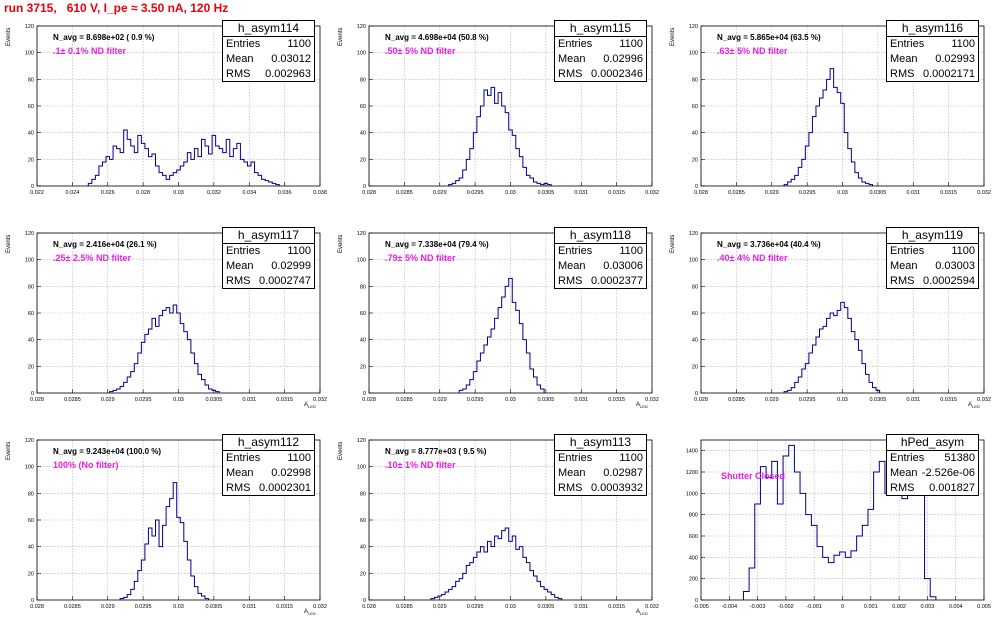 The height and width of the screenshot is (627, 996). I want to click on stats-entries-value: 1100, so click(631, 458).